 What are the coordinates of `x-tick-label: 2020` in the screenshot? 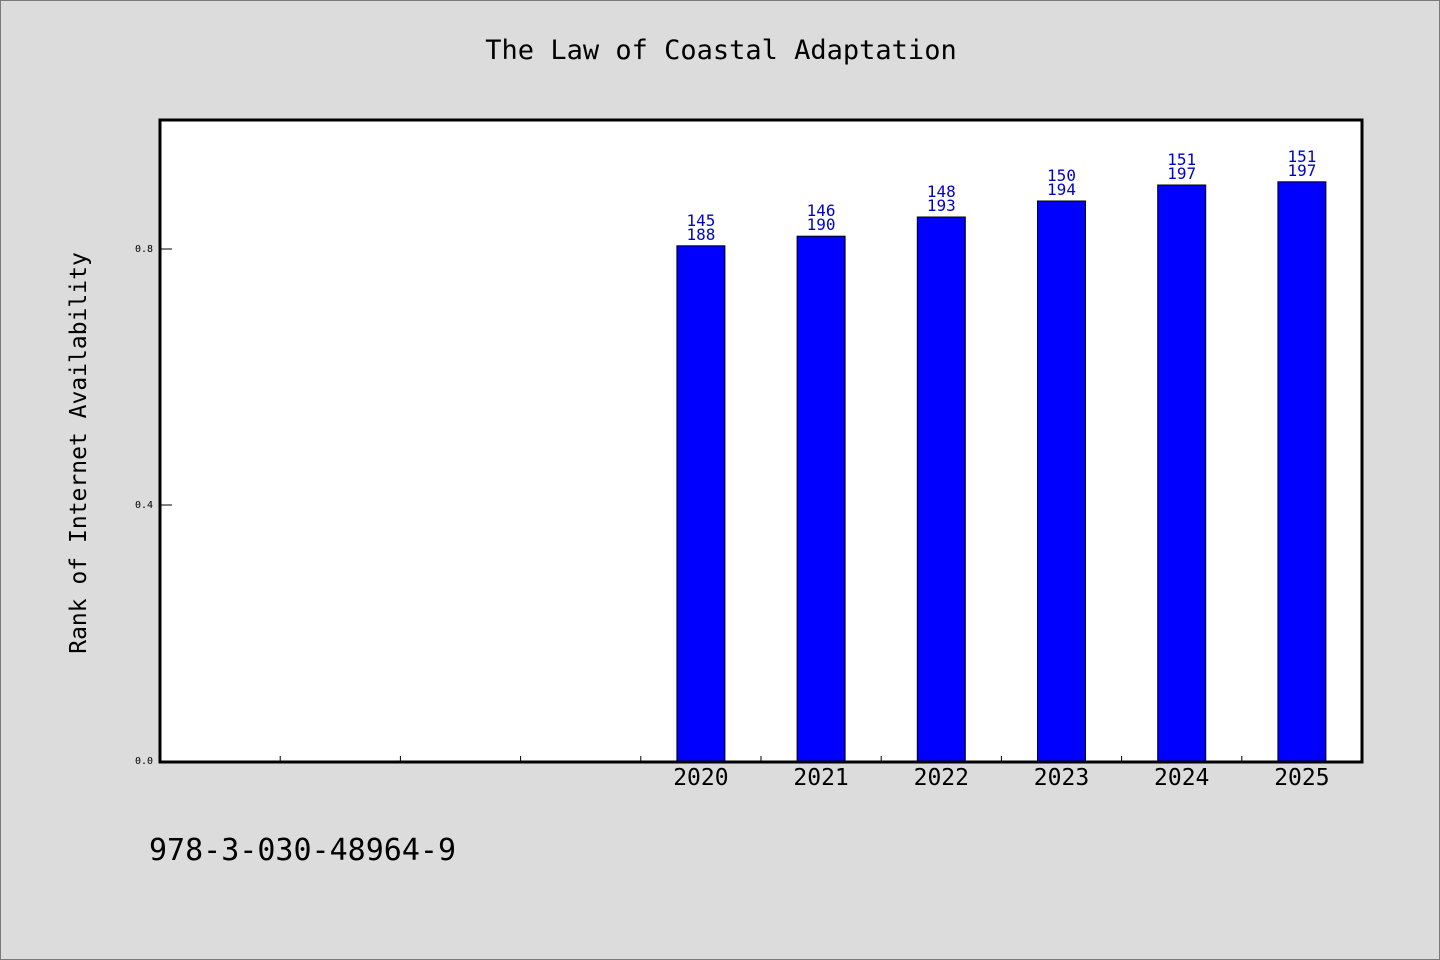 It's located at (700, 778).